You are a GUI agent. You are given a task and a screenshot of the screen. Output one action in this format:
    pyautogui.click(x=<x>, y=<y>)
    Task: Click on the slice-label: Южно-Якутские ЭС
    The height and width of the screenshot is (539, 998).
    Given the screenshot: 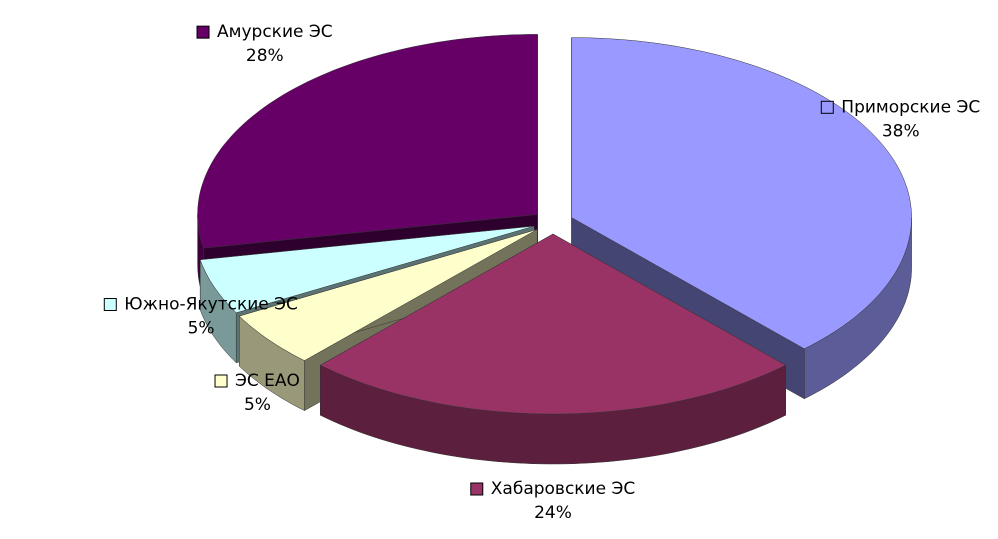 What is the action you would take?
    pyautogui.click(x=211, y=305)
    